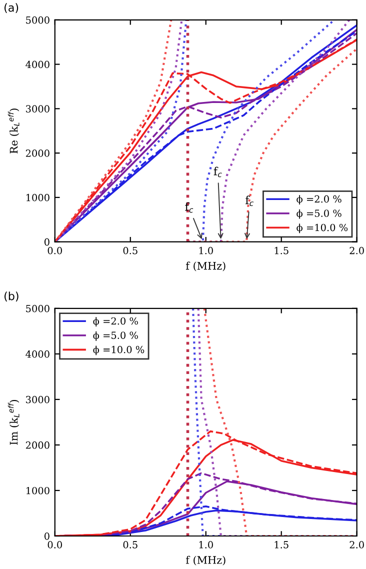 The height and width of the screenshot is (569, 366). What do you see at coordinates (14, 131) in the screenshot?
I see `y-axis-title: Re (k$_{L}$$^{eff}$)` at bounding box center [14, 131].